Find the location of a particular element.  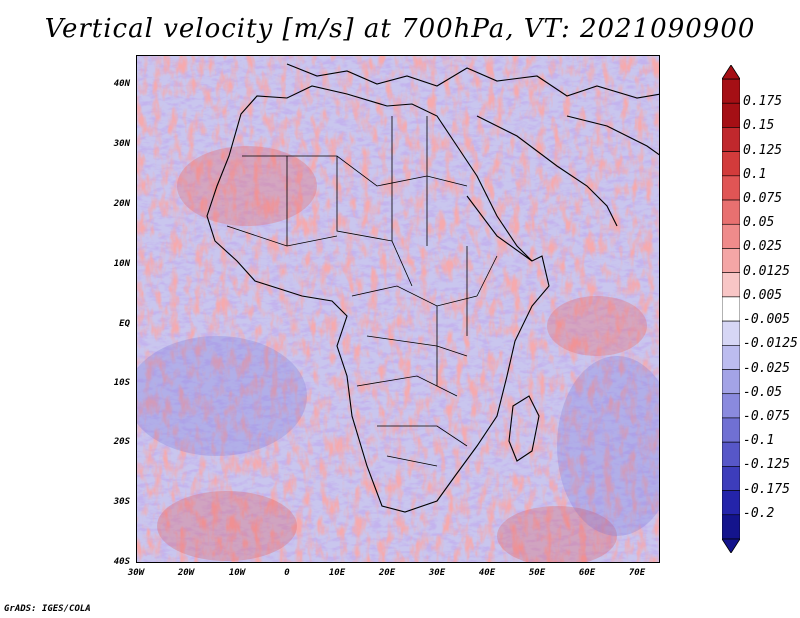

colorbar-label: 0.125 is located at coordinates (763, 150).